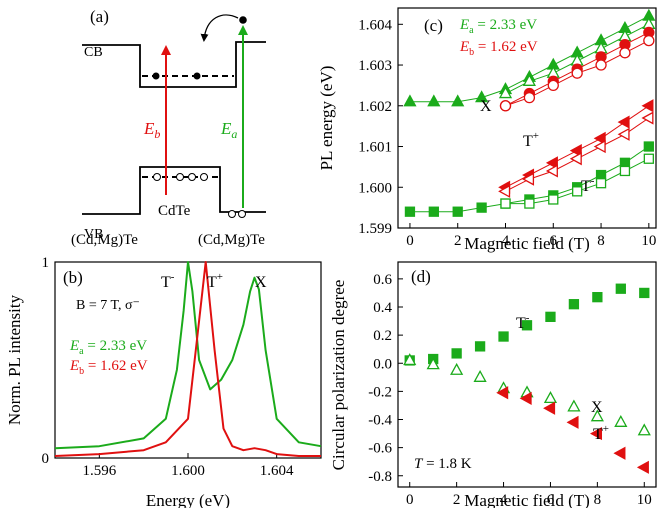  Describe the element at coordinates (93, 234) in the screenshot. I see `vb-label: VB` at that location.